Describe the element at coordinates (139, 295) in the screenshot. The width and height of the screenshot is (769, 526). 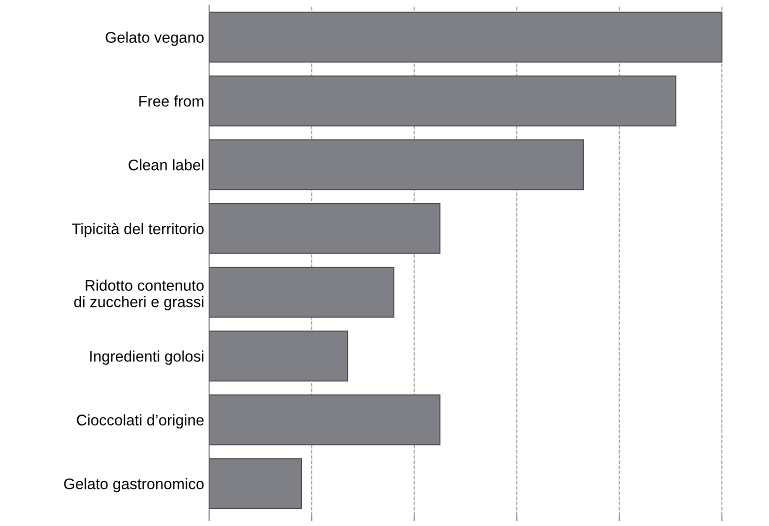
I see `y-tick-label: Ridotto contenuto di zuccheri e grassi` at that location.